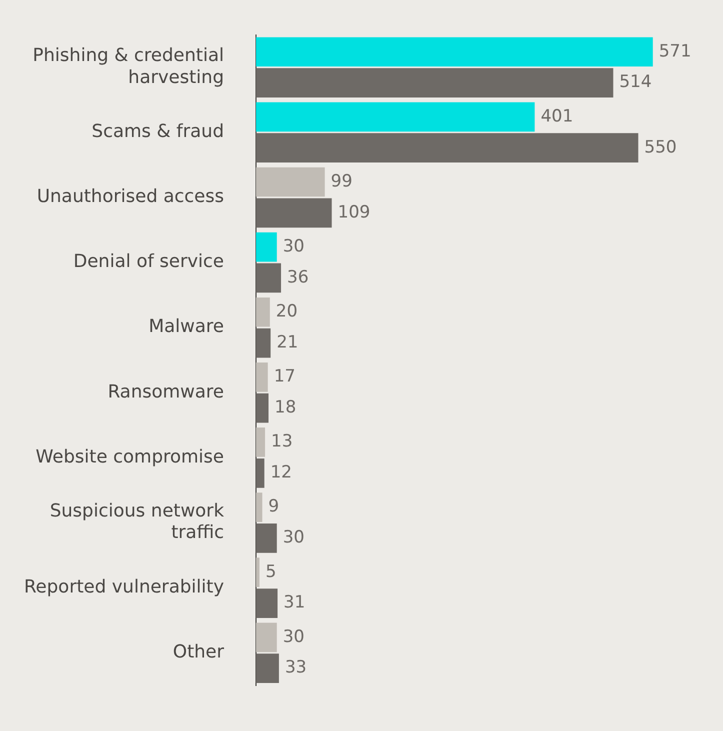 The height and width of the screenshot is (731, 723). I want to click on data-label: 12, so click(281, 472).